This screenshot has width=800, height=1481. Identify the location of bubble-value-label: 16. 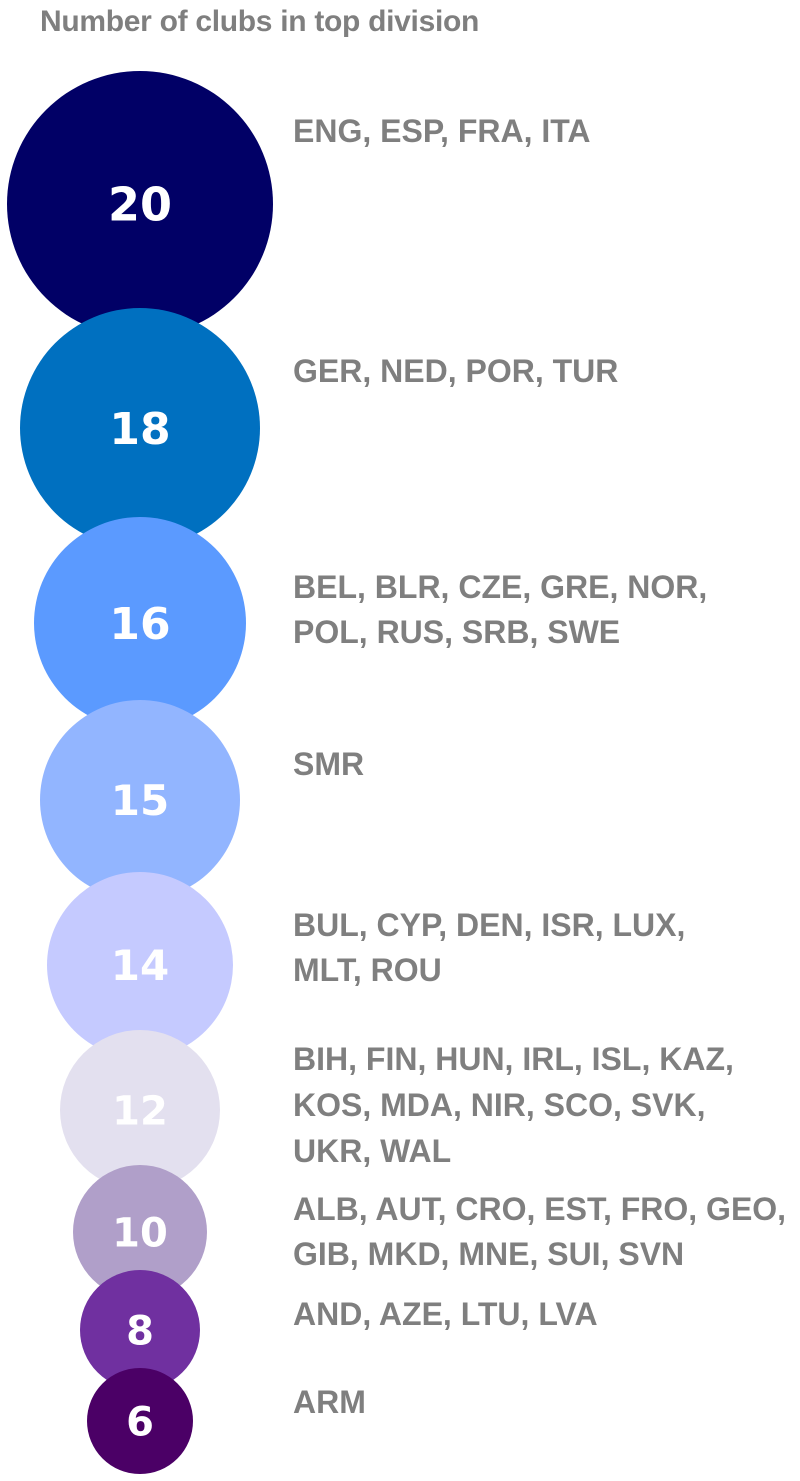
(139, 624).